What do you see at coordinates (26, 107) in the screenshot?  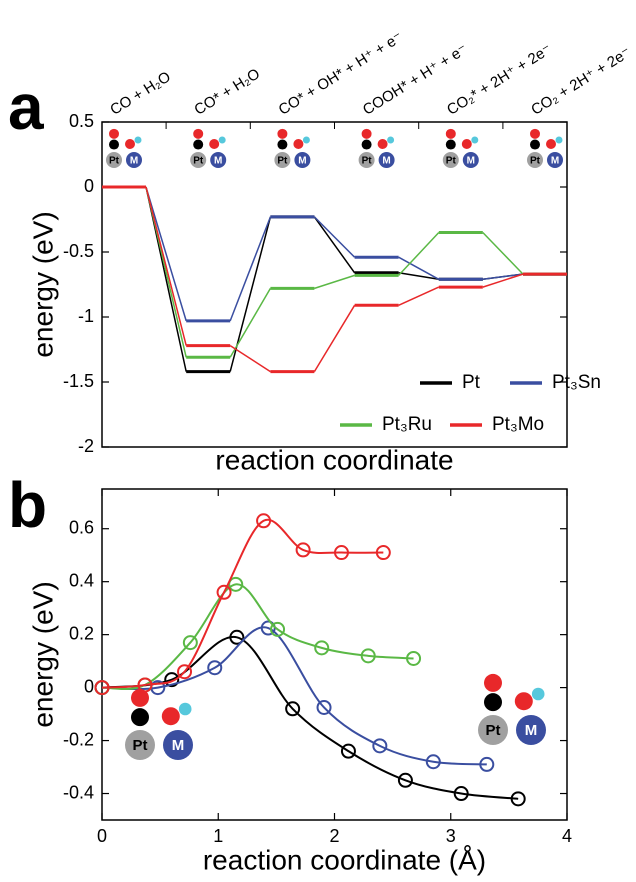 I see `panel-label: a` at bounding box center [26, 107].